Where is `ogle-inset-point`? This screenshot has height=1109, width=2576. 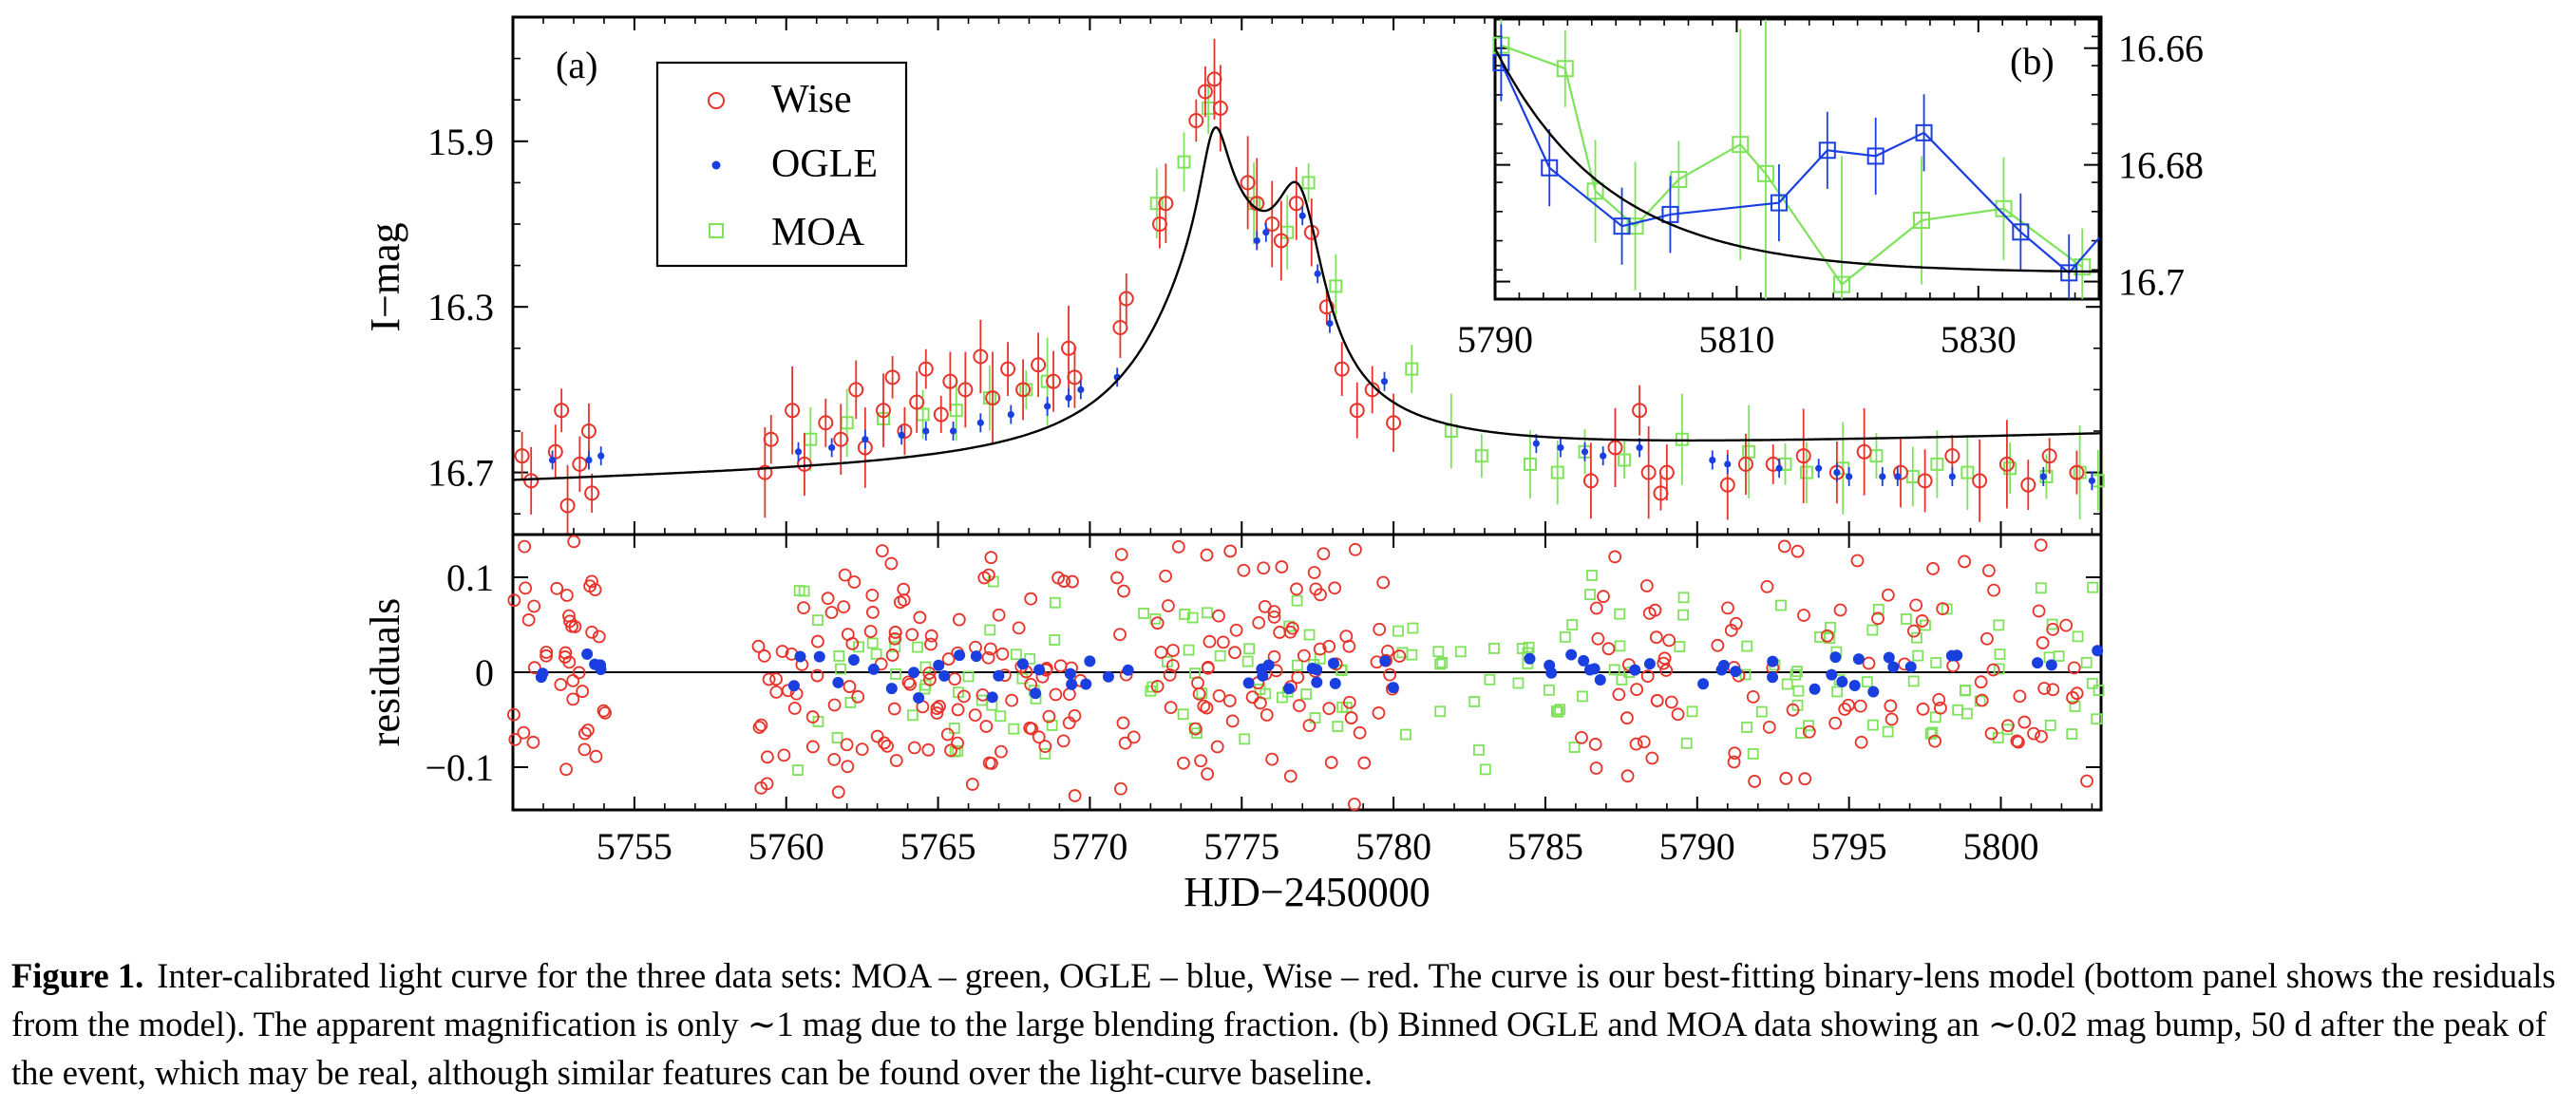
ogle-inset-point is located at coordinates (1501, 63).